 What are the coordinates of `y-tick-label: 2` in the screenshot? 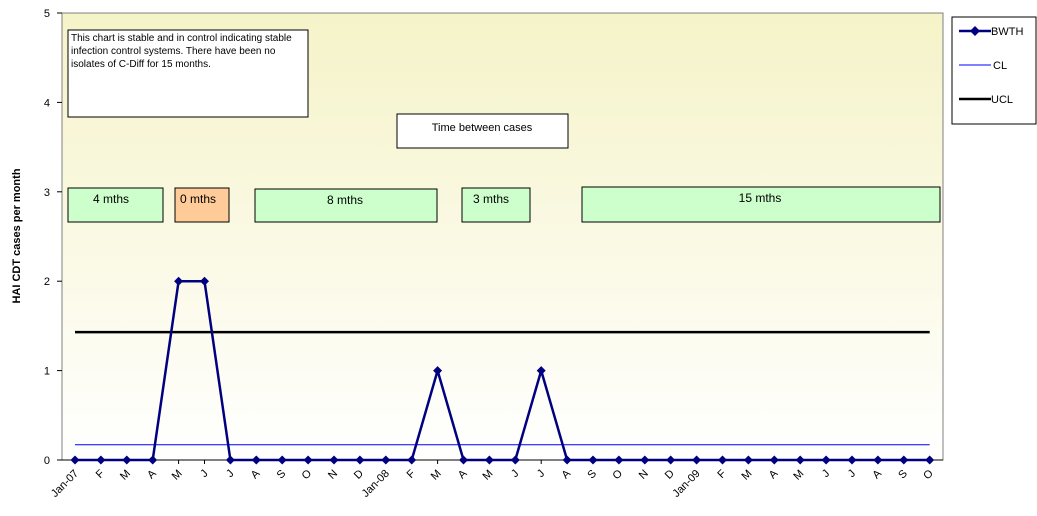 It's located at (47, 282).